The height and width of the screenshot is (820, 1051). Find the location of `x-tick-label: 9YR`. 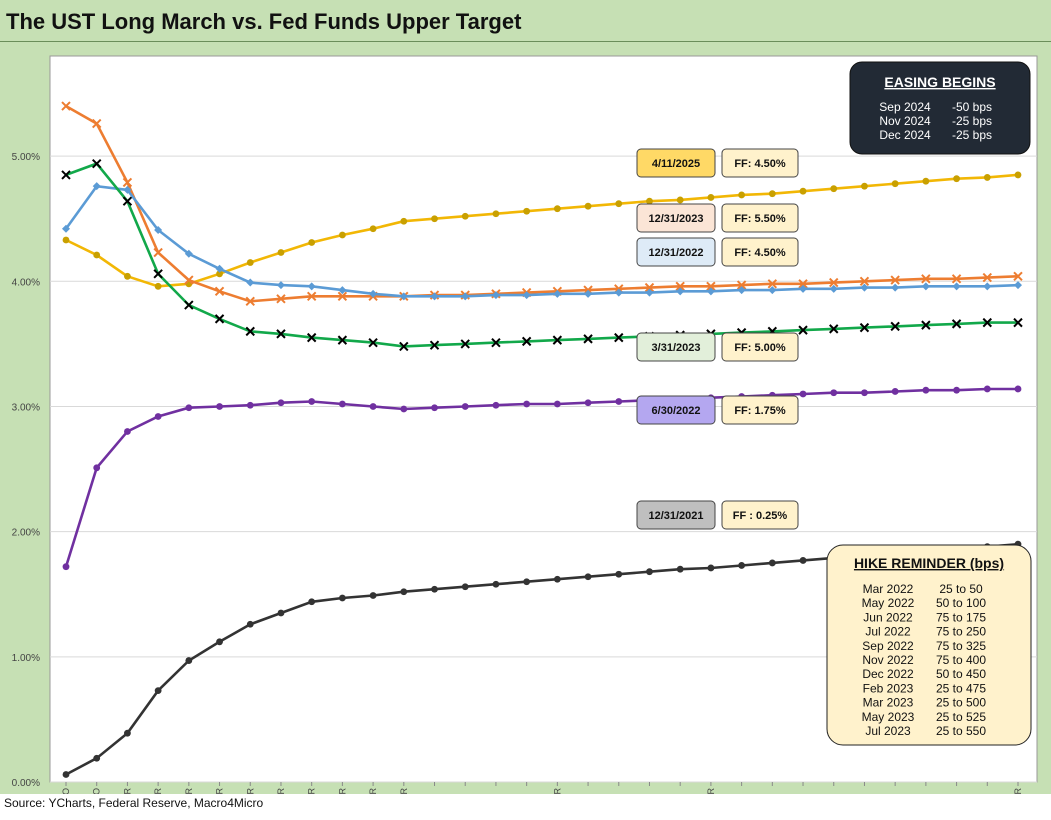

x-tick-label: 9YR is located at coordinates (373, 791).